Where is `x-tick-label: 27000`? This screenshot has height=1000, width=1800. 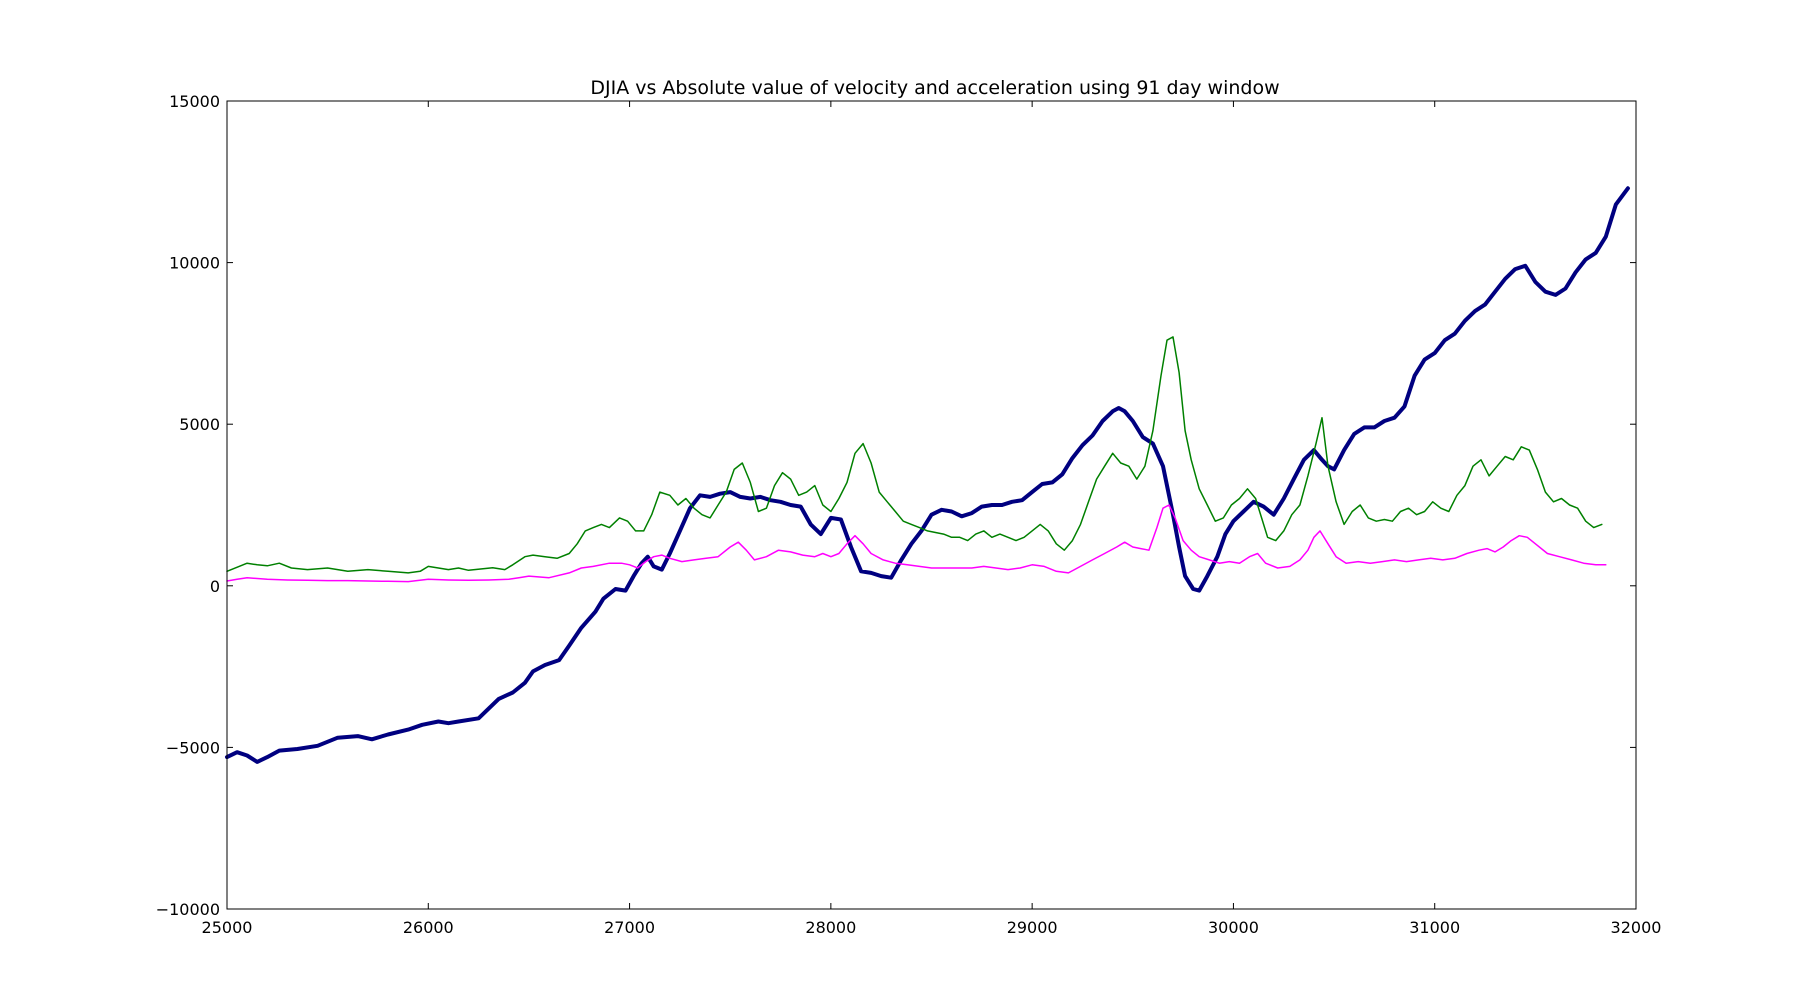
x-tick-label: 27000 is located at coordinates (629, 927).